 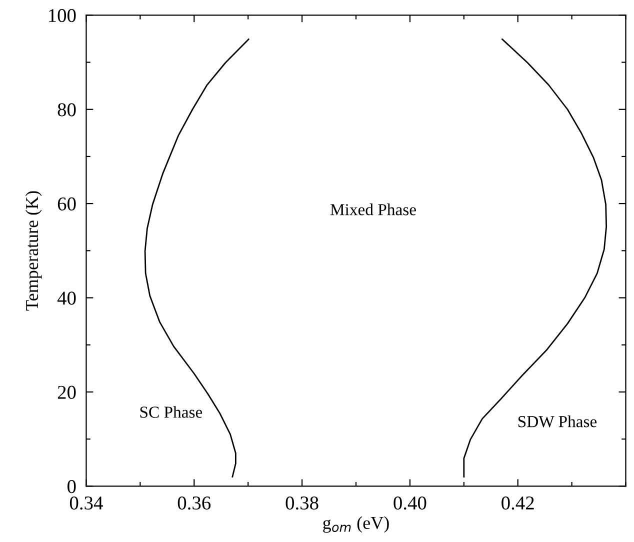 What do you see at coordinates (67, 109) in the screenshot?
I see `y-tick-label: 80` at bounding box center [67, 109].